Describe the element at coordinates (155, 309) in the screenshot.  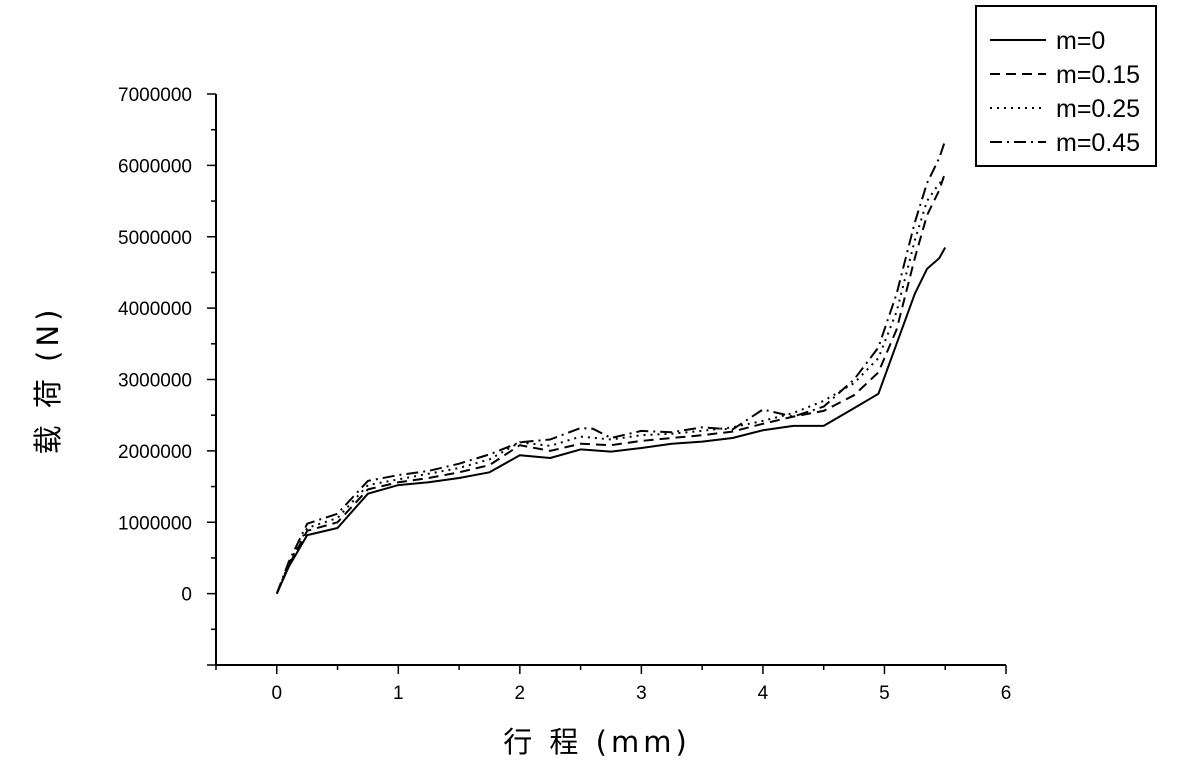
I see `y-tick-label: 4000000` at that location.